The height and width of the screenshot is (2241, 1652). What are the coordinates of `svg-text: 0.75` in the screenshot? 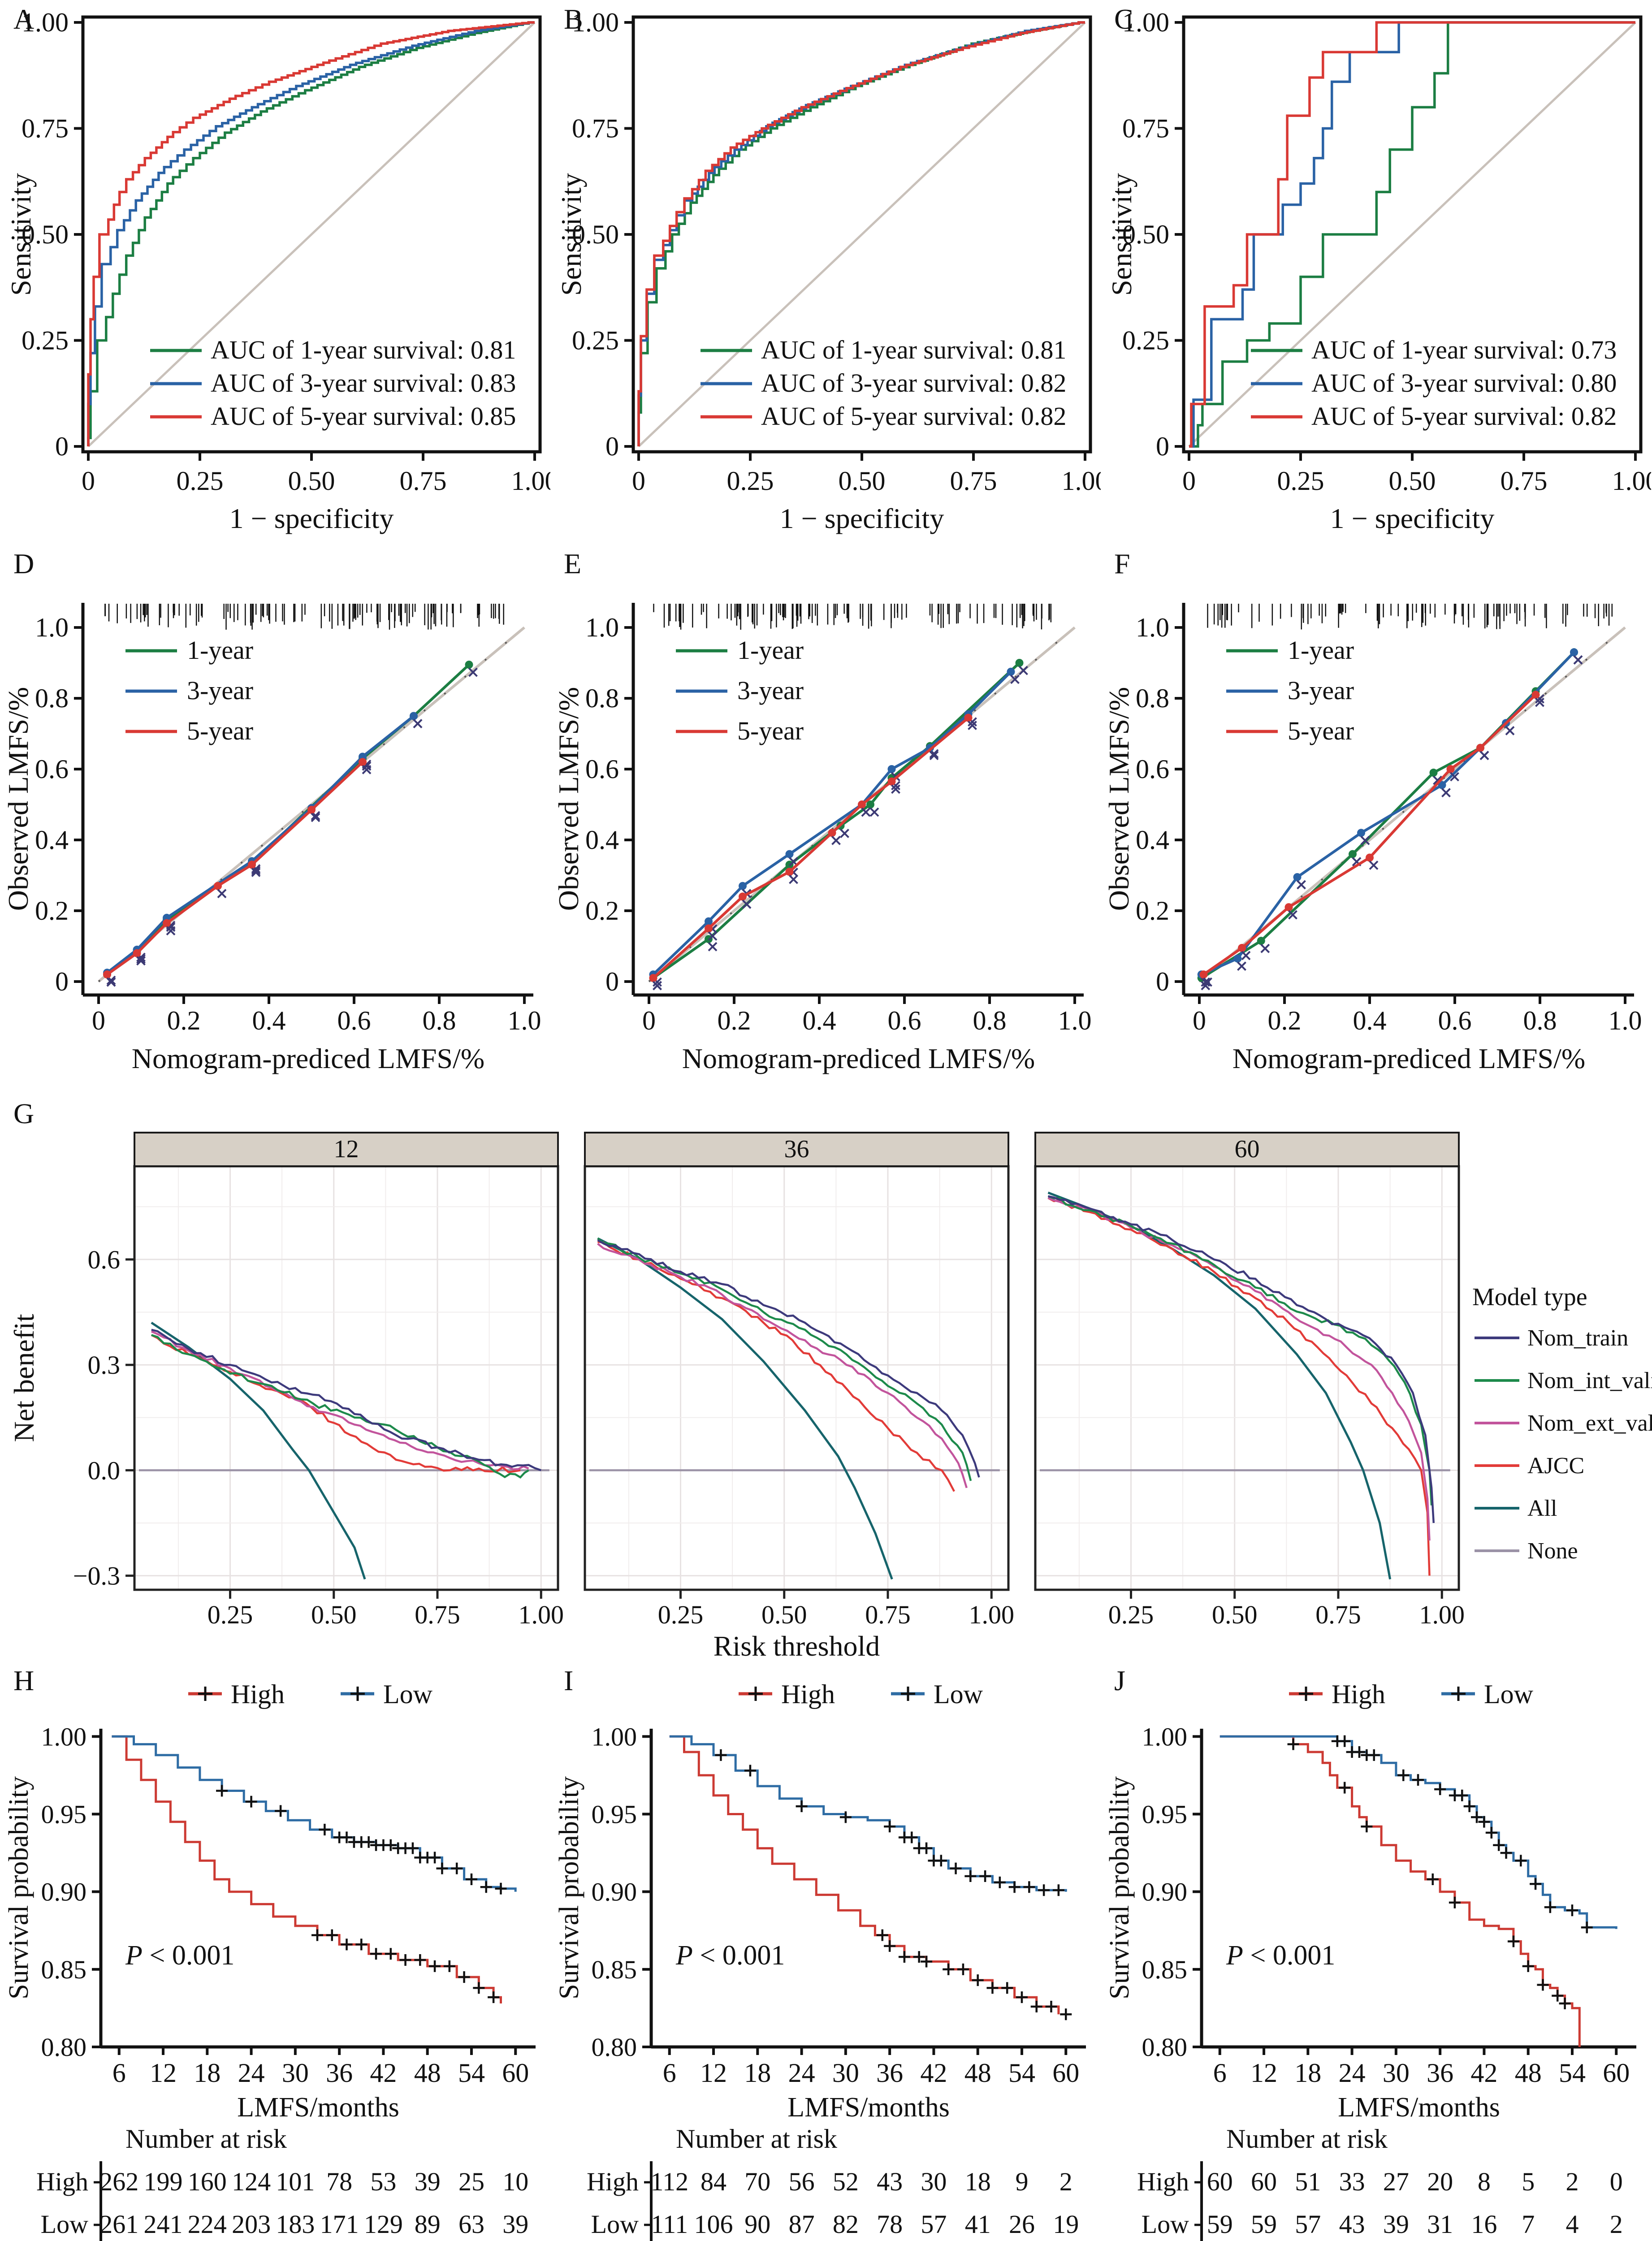 It's located at (45, 128).